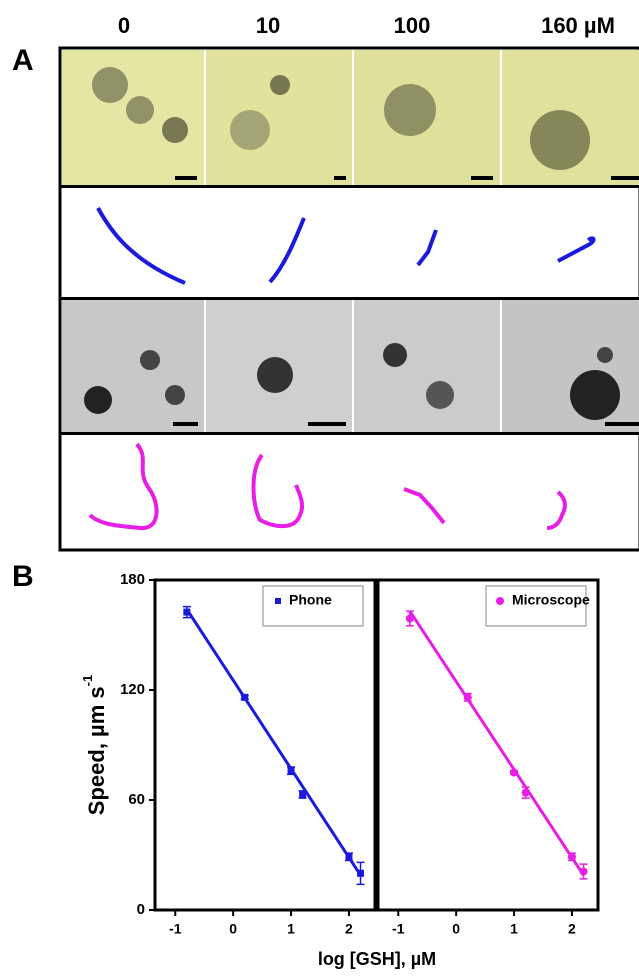 The image size is (639, 978). Describe the element at coordinates (96, 750) in the screenshot. I see `y-axis-label-text: Speed, µm s` at that location.